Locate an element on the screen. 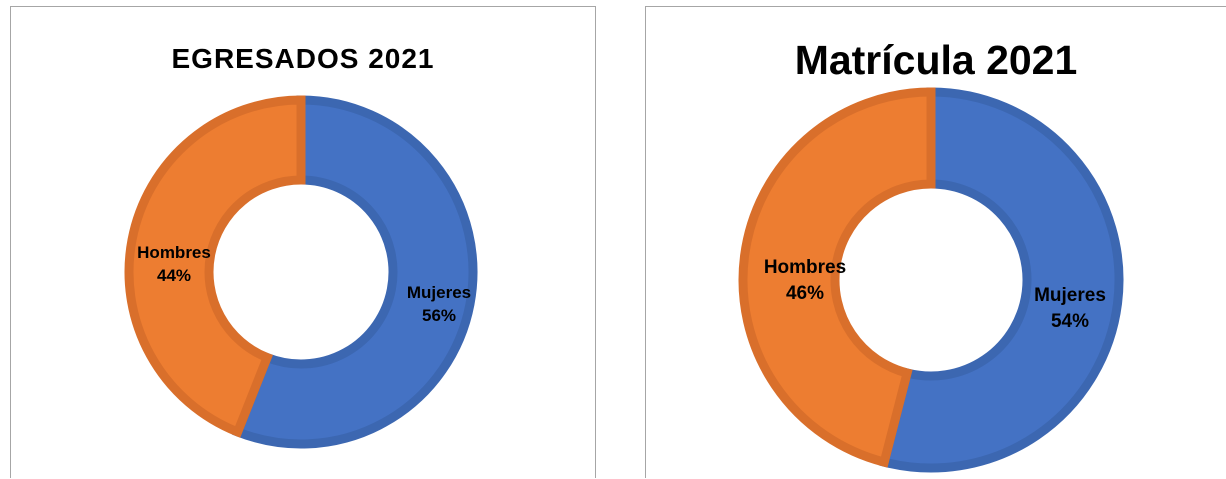 The image size is (1226, 479). data-label-mujeres: Mujeres 56% is located at coordinates (439, 304).